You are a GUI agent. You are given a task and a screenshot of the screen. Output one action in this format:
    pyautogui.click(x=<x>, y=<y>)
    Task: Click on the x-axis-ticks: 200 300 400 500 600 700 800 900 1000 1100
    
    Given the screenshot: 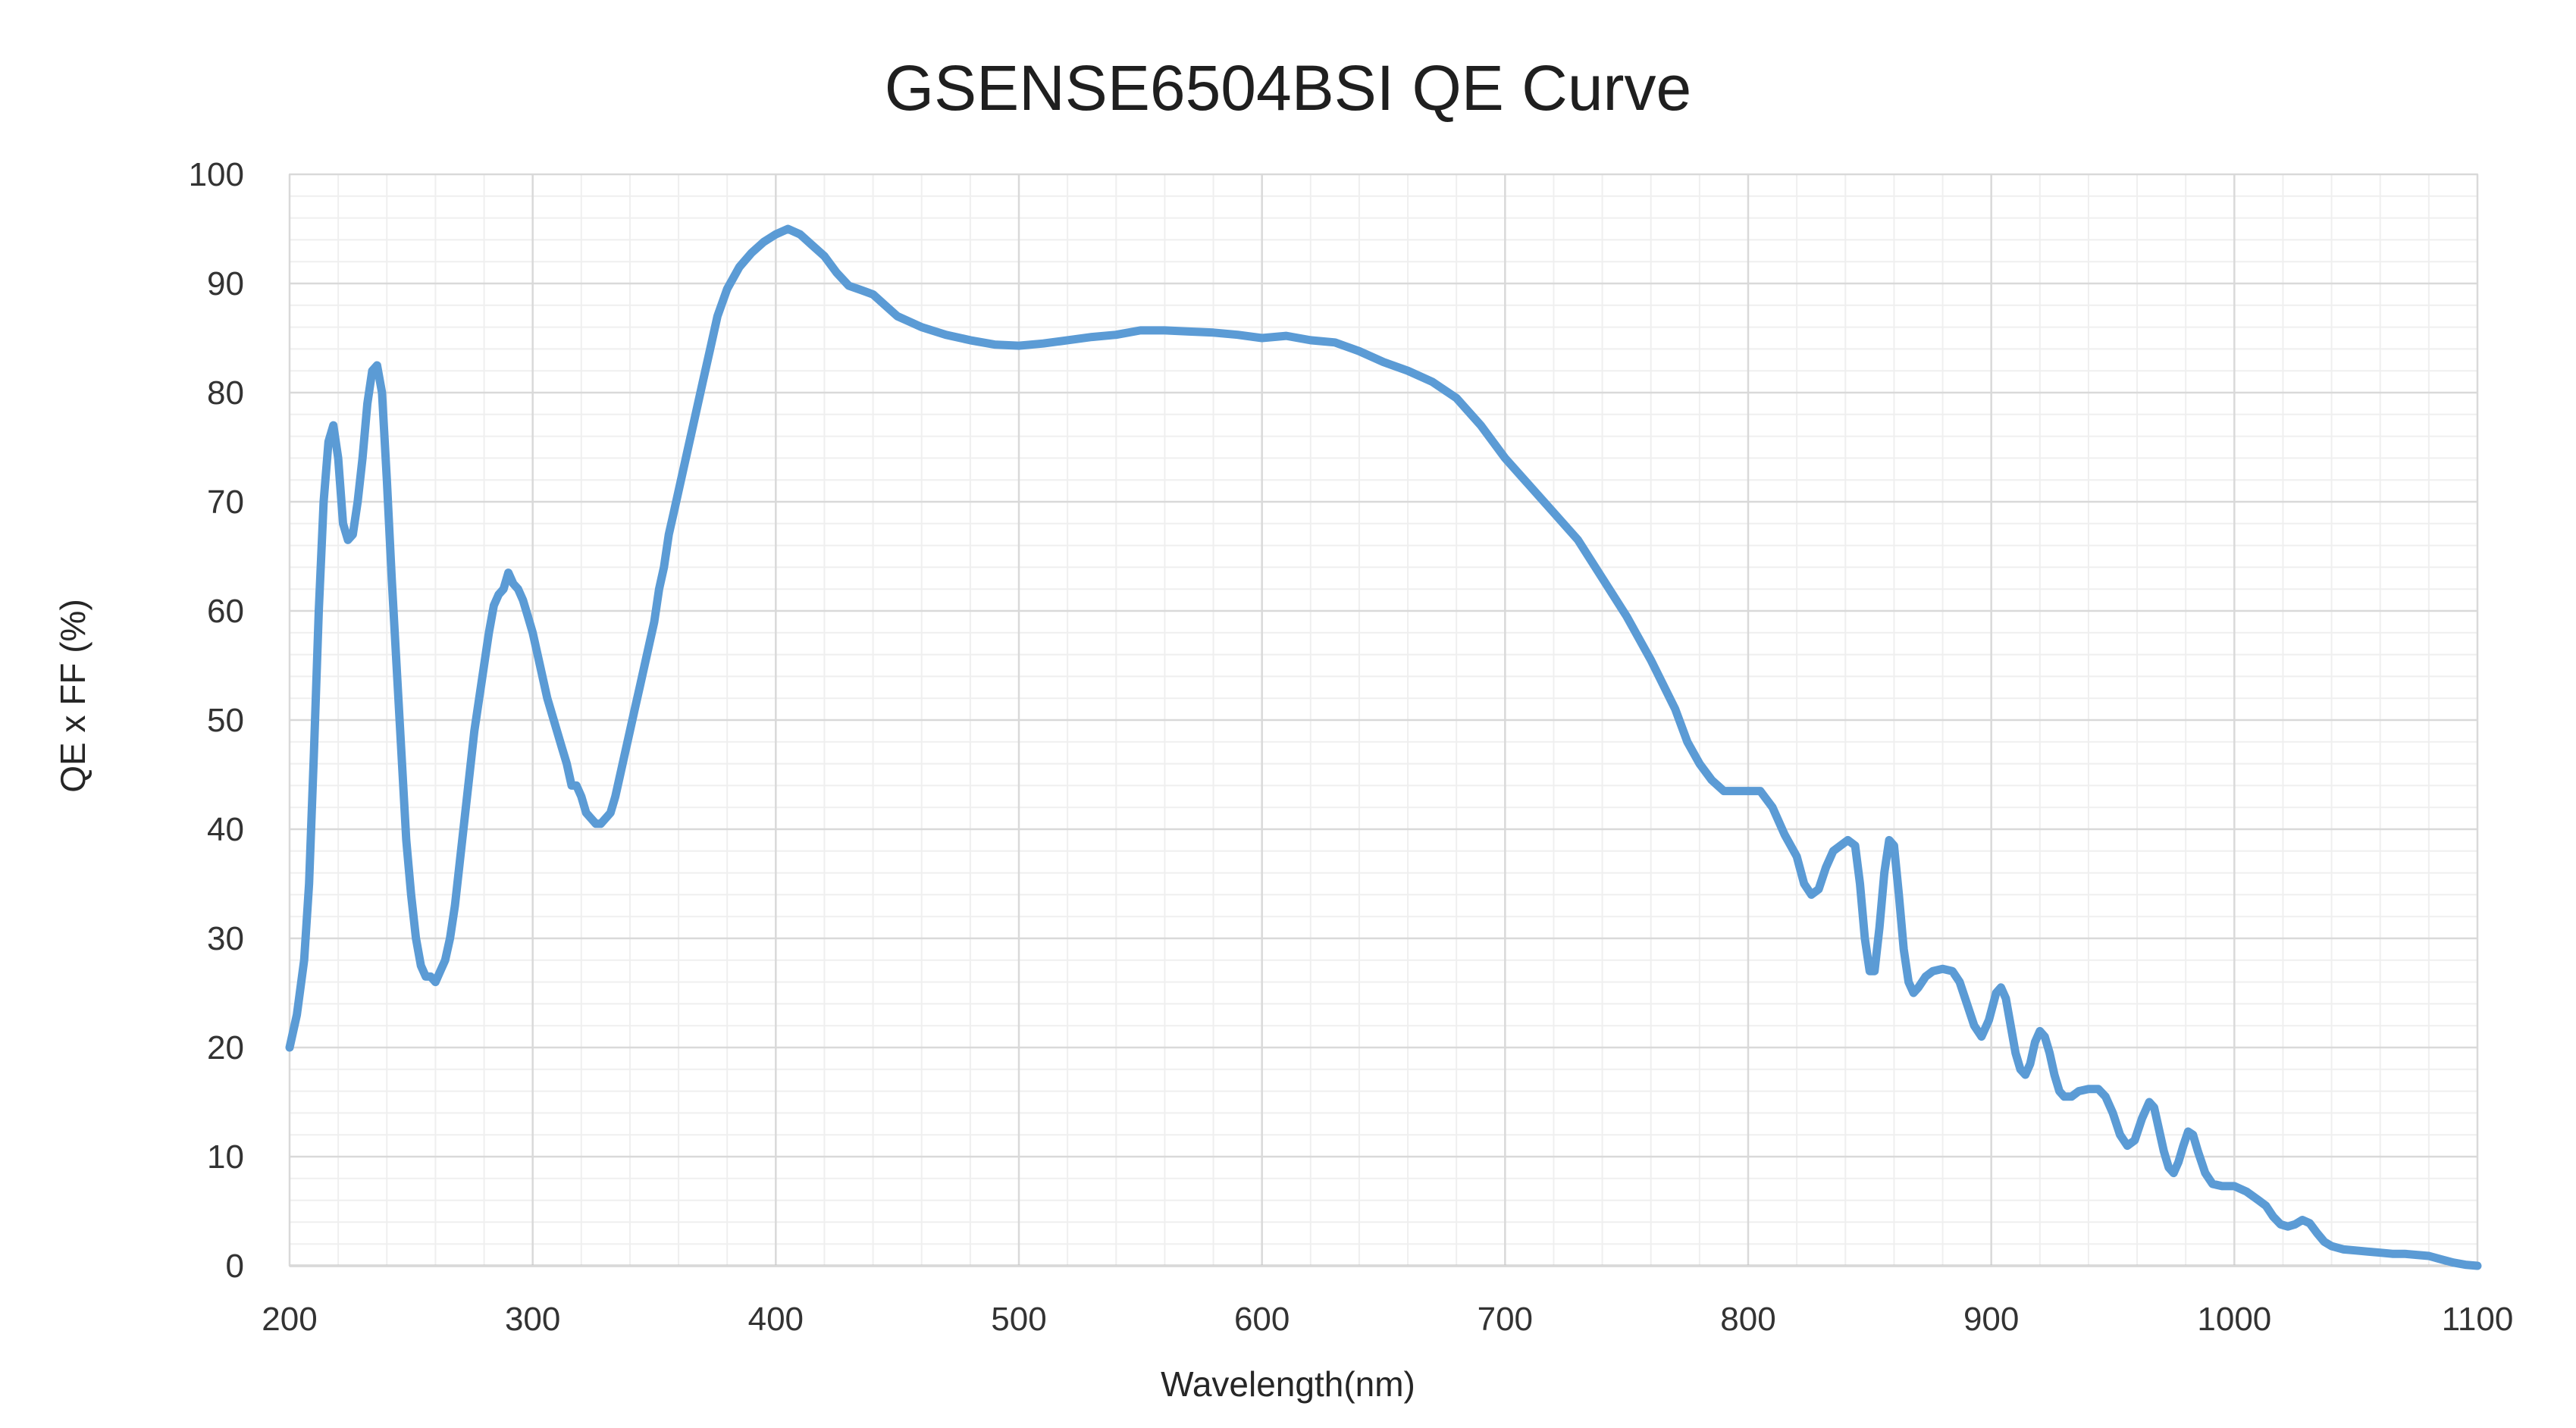 What is the action you would take?
    pyautogui.click(x=1387, y=1319)
    